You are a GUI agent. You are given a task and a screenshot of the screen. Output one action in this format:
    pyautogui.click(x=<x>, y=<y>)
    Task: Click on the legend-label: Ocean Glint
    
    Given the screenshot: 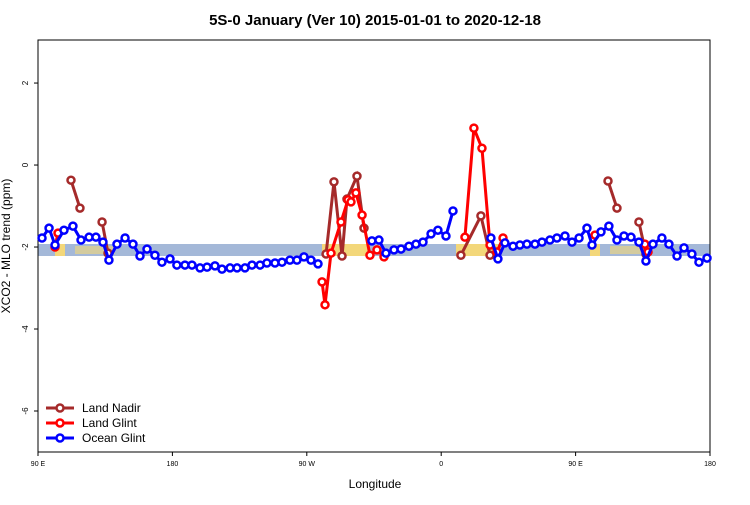 What is the action you would take?
    pyautogui.click(x=114, y=438)
    